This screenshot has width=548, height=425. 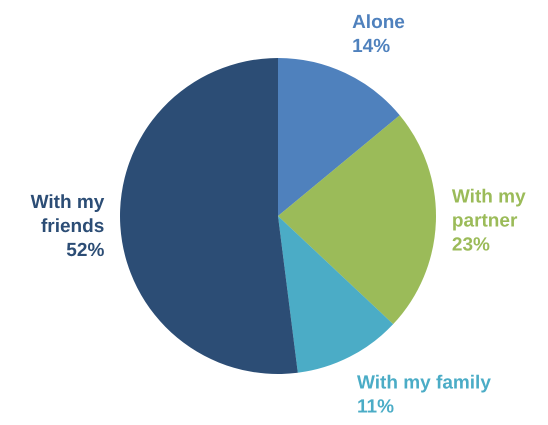 What do you see at coordinates (471, 245) in the screenshot?
I see `data-label: 23%` at bounding box center [471, 245].